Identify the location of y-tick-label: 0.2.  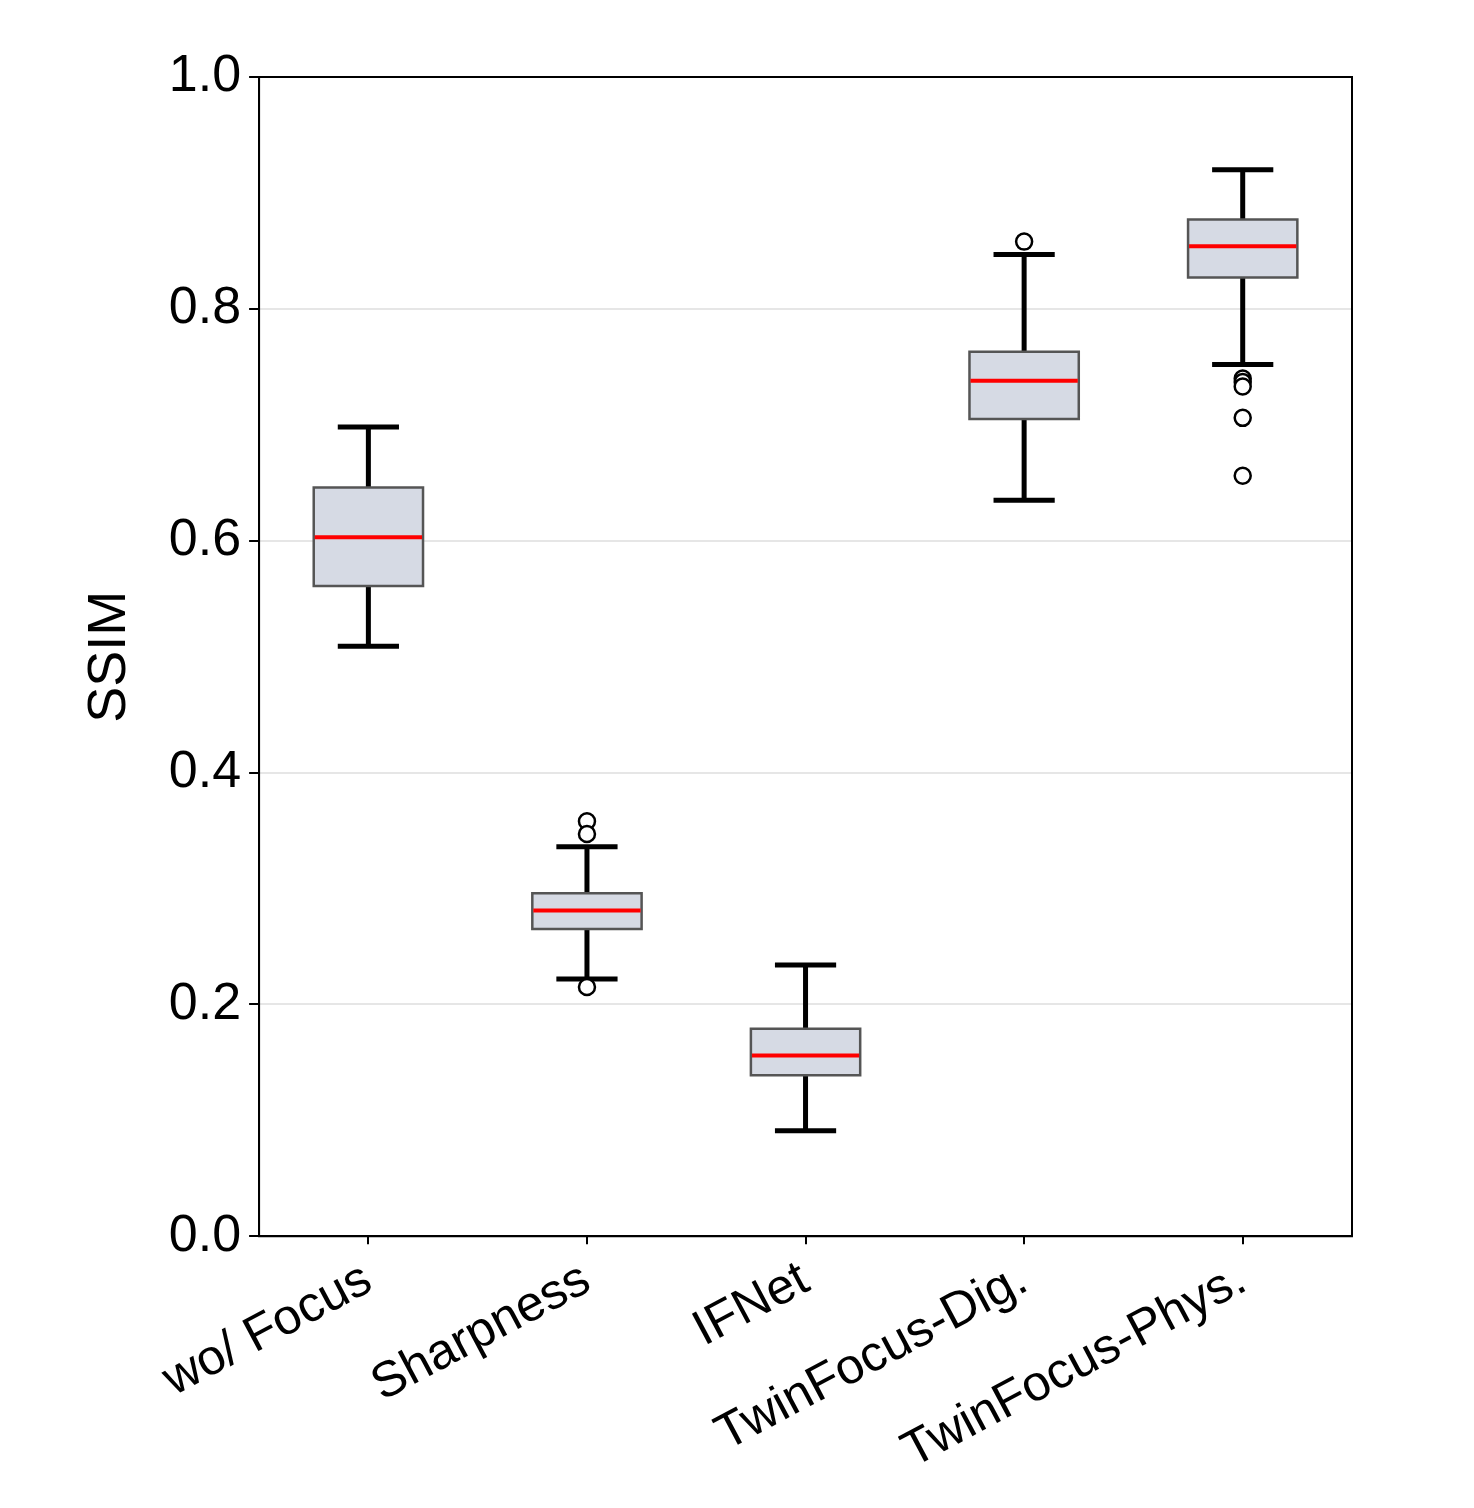
(205, 1000).